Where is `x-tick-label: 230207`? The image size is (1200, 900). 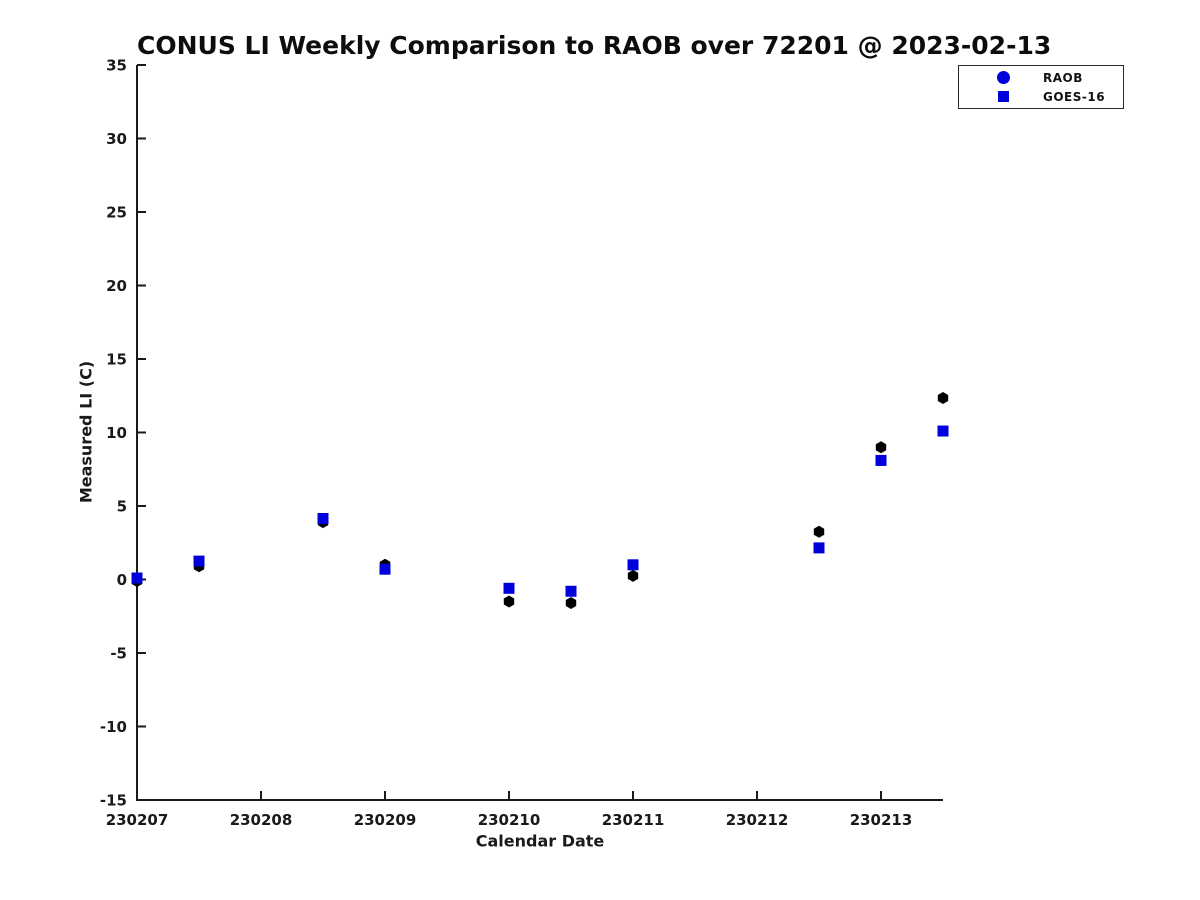 x-tick-label: 230207 is located at coordinates (137, 820).